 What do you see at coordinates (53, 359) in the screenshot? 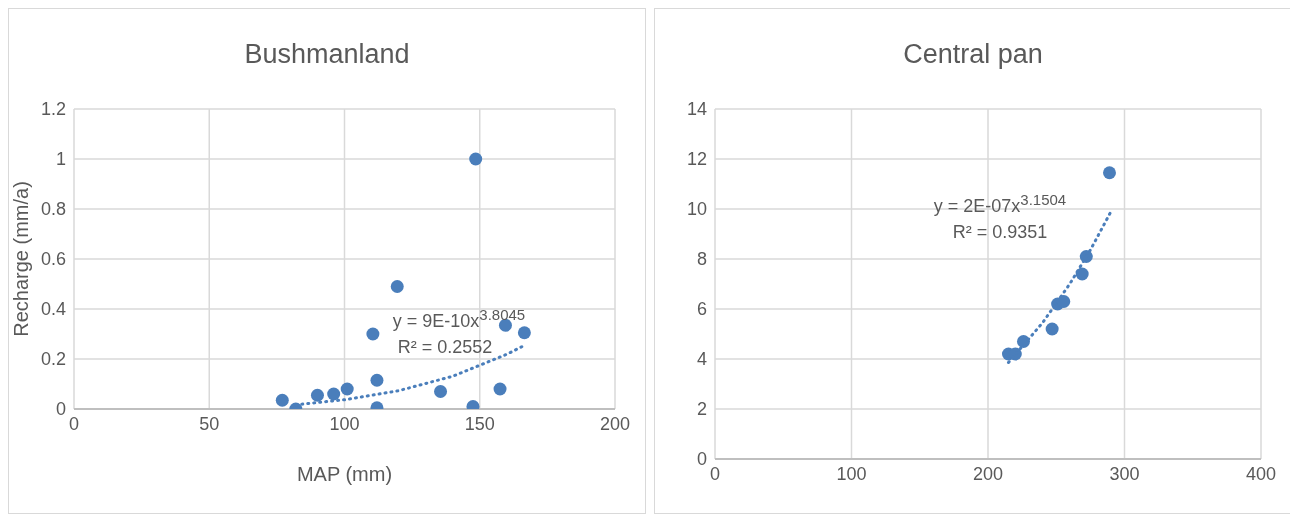
I see `y-tick-label: 0.2` at bounding box center [53, 359].